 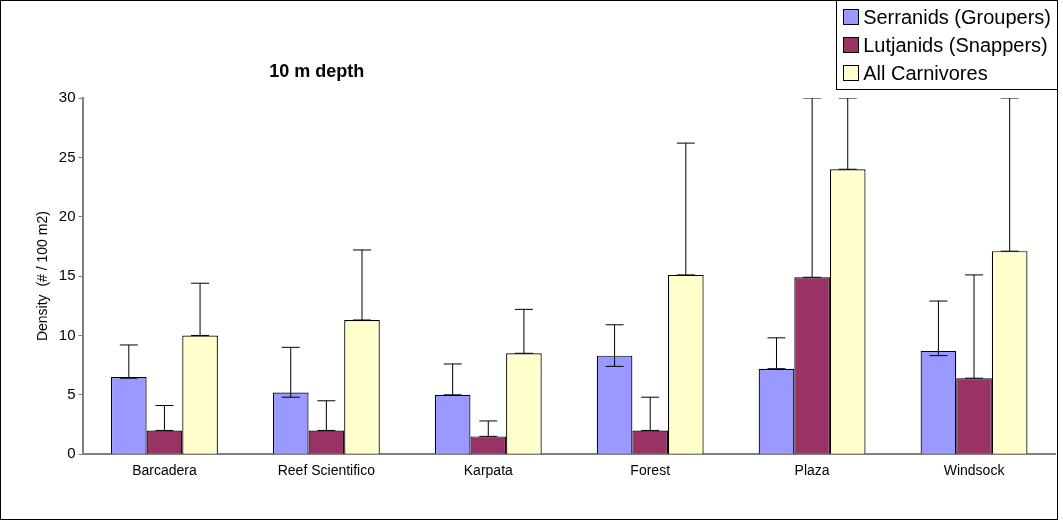 What do you see at coordinates (164, 470) in the screenshot?
I see `x-tick-label: Barcadera` at bounding box center [164, 470].